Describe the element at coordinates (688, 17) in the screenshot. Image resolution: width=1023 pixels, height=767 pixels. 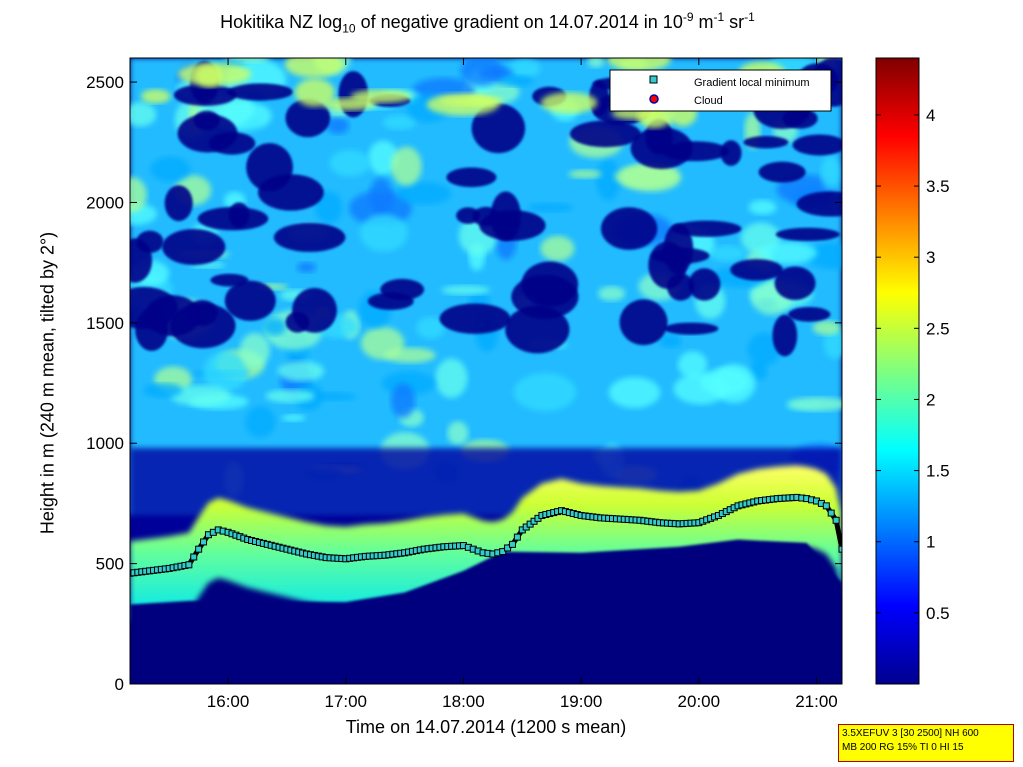
I see `title-sup-1: -9` at that location.